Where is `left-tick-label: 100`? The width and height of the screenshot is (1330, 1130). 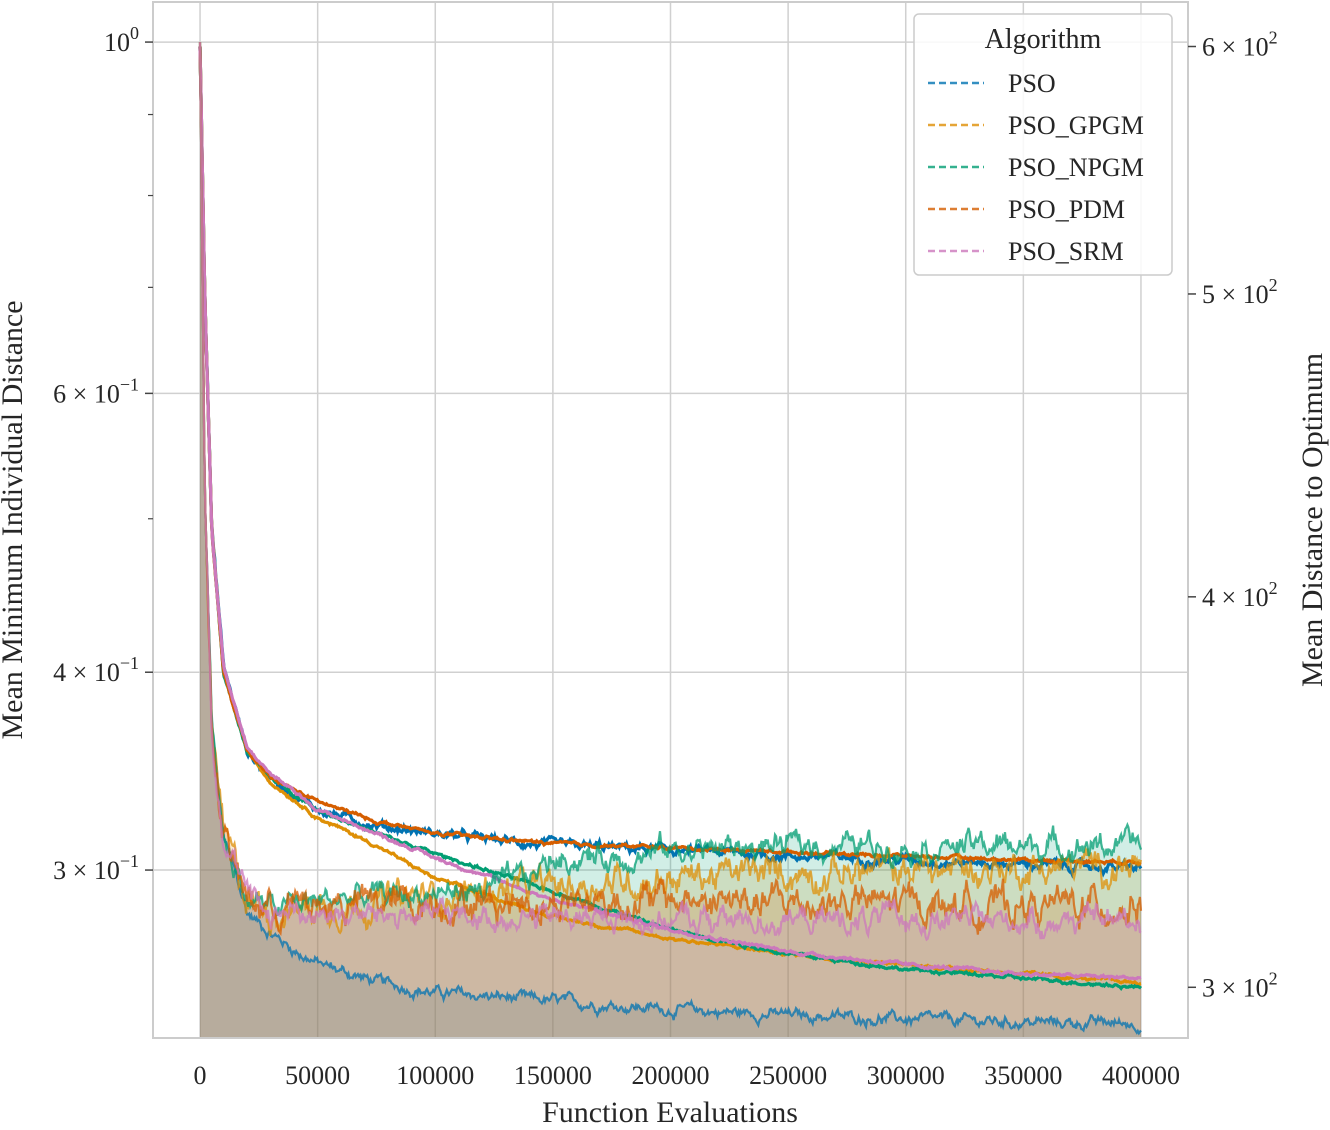
left-tick-label: 100 is located at coordinates (121, 40).